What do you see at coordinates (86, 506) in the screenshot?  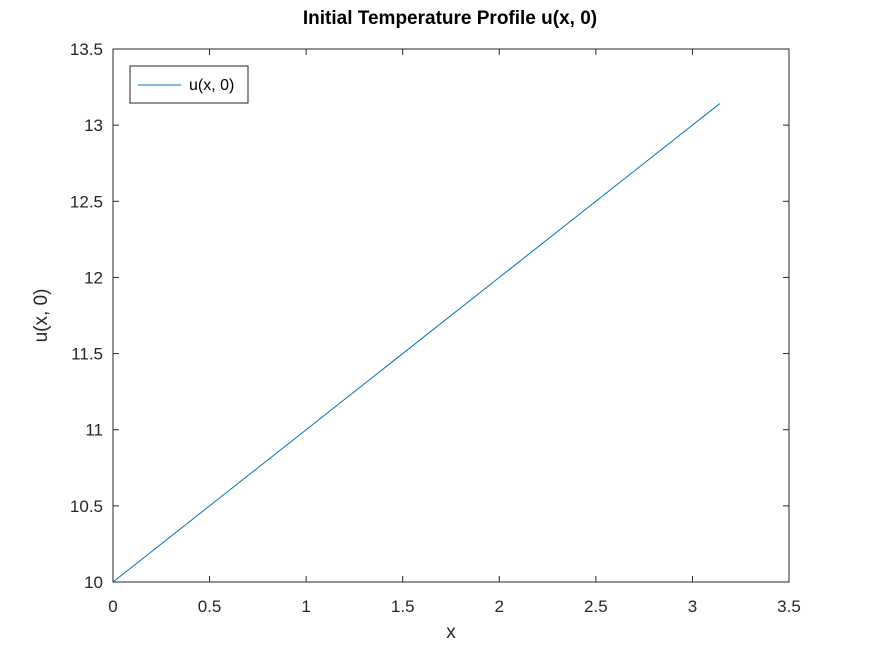 I see `y-tick-label: 10.5` at bounding box center [86, 506].